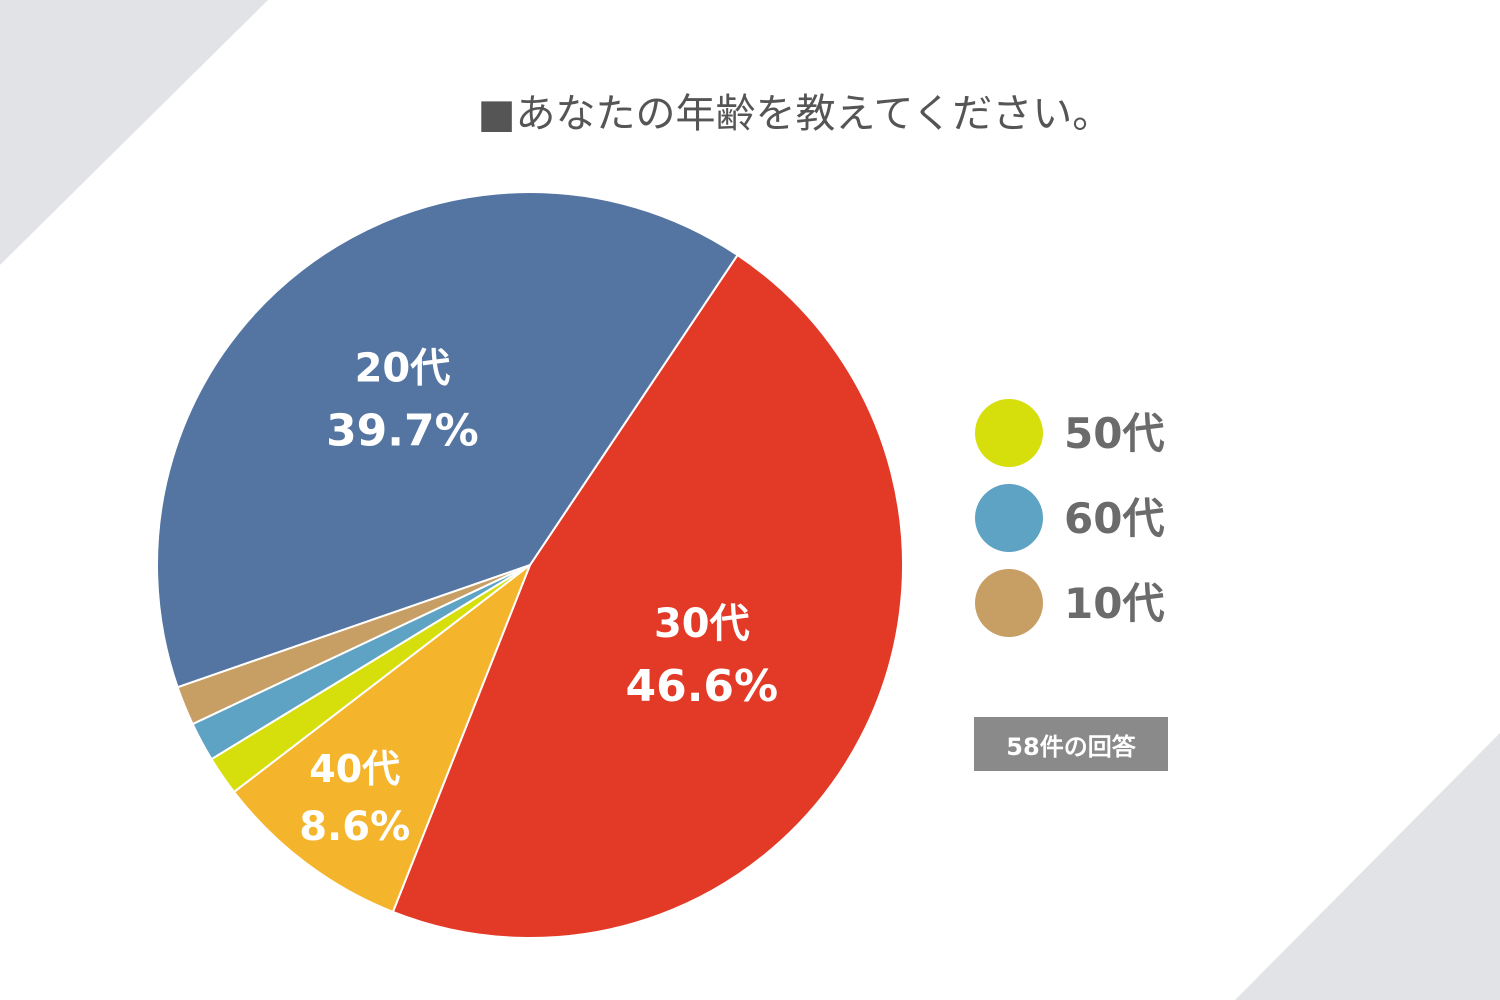  Describe the element at coordinates (1367, 866) in the screenshot. I see `decor-band-bottom-right` at that location.